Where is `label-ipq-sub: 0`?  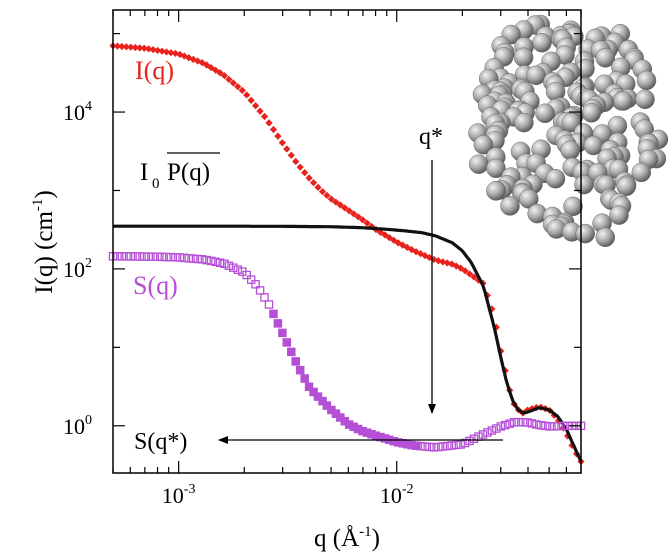
label-ipq-sub: 0 is located at coordinates (156, 184).